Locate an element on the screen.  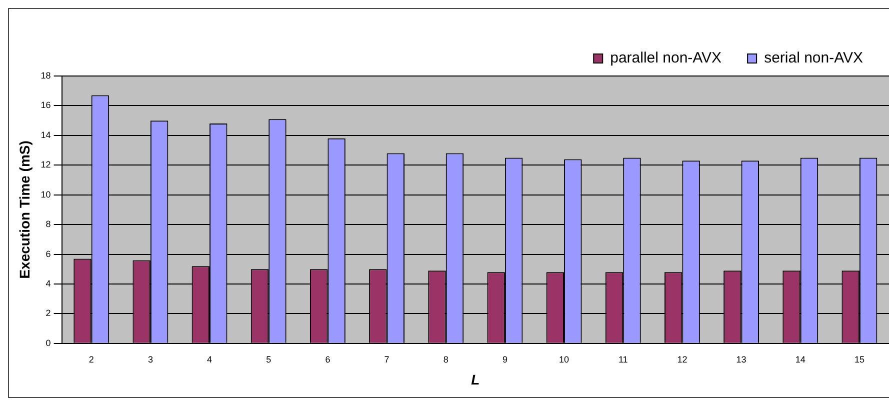
y-tick-label: 16 is located at coordinates (45, 105).